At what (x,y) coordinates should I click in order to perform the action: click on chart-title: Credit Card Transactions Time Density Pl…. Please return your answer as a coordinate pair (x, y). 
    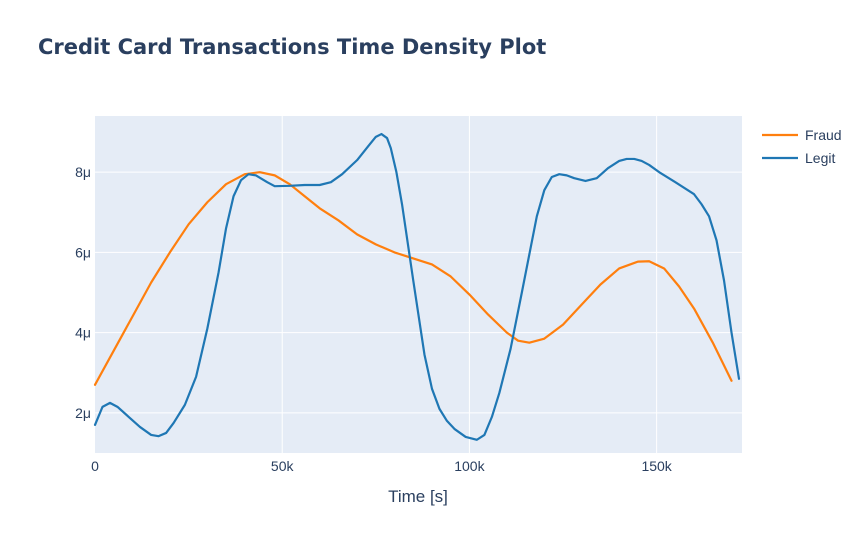
    Looking at the image, I should click on (292, 47).